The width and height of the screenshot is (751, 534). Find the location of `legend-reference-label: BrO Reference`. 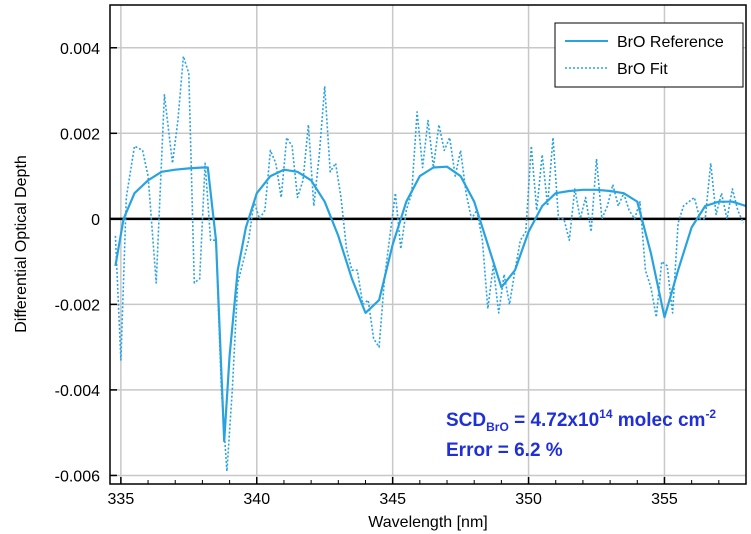

legend-reference-label: BrO Reference is located at coordinates (670, 42).